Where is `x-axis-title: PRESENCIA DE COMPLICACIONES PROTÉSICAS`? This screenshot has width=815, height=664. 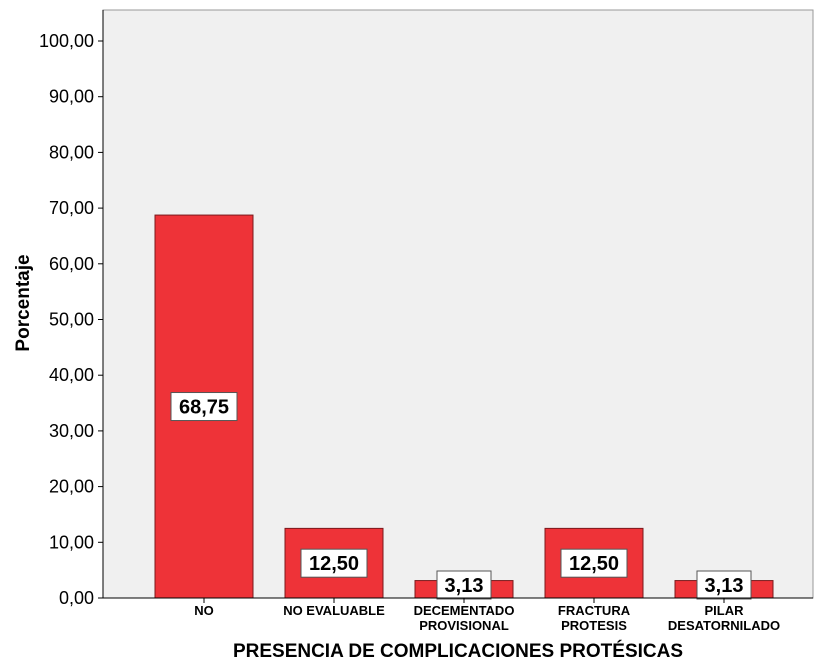
x-axis-title: PRESENCIA DE COMPLICACIONES PROTÉSICAS is located at coordinates (458, 651).